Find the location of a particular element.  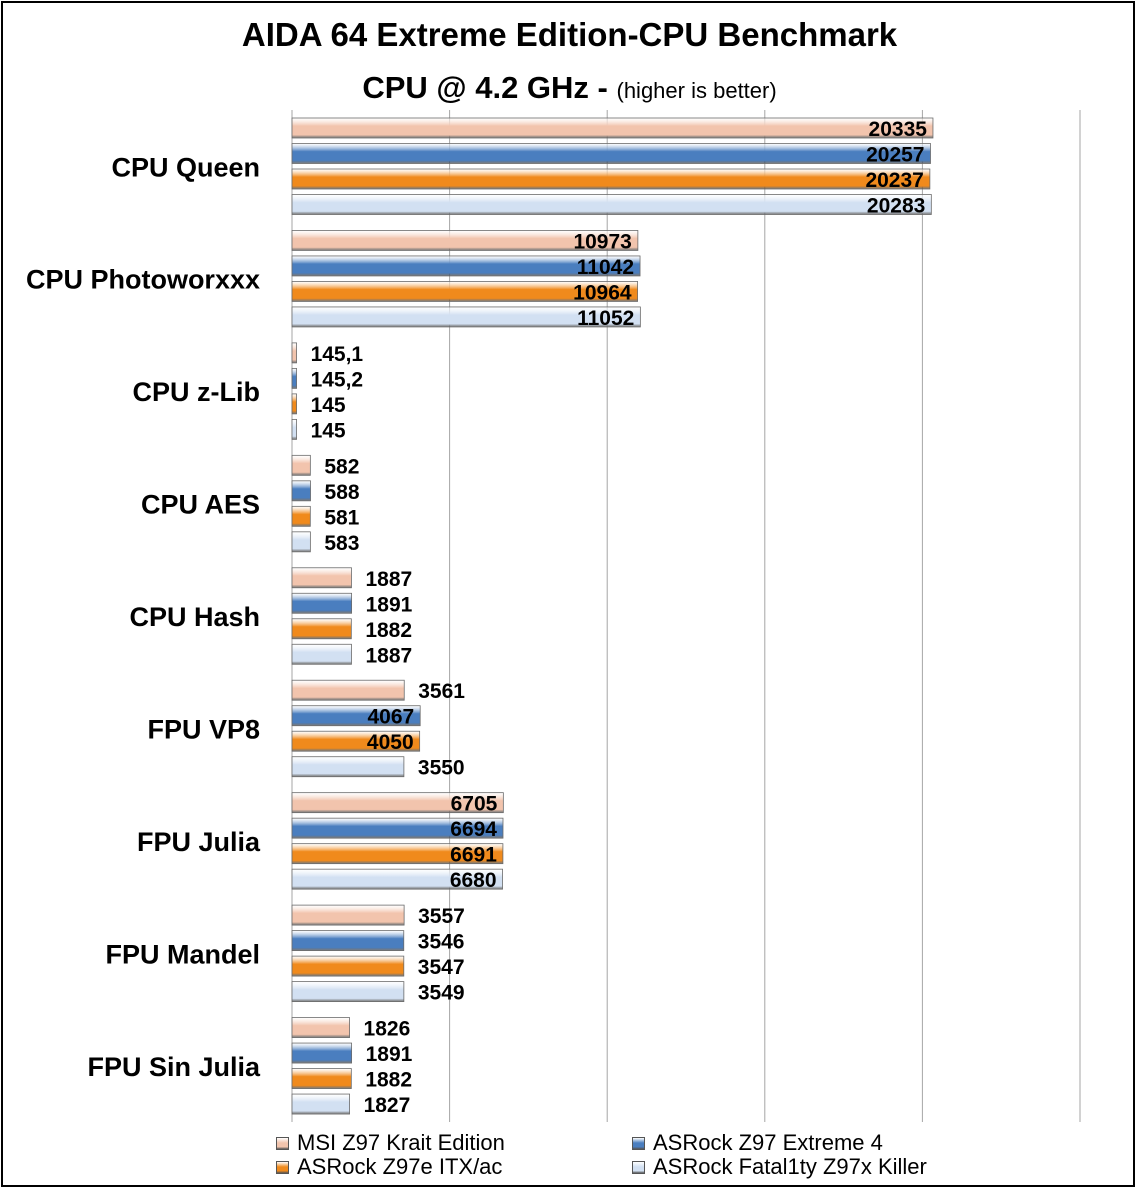

legend-item: ASRock Z97 Extreme 4 is located at coordinates (757, 1143).